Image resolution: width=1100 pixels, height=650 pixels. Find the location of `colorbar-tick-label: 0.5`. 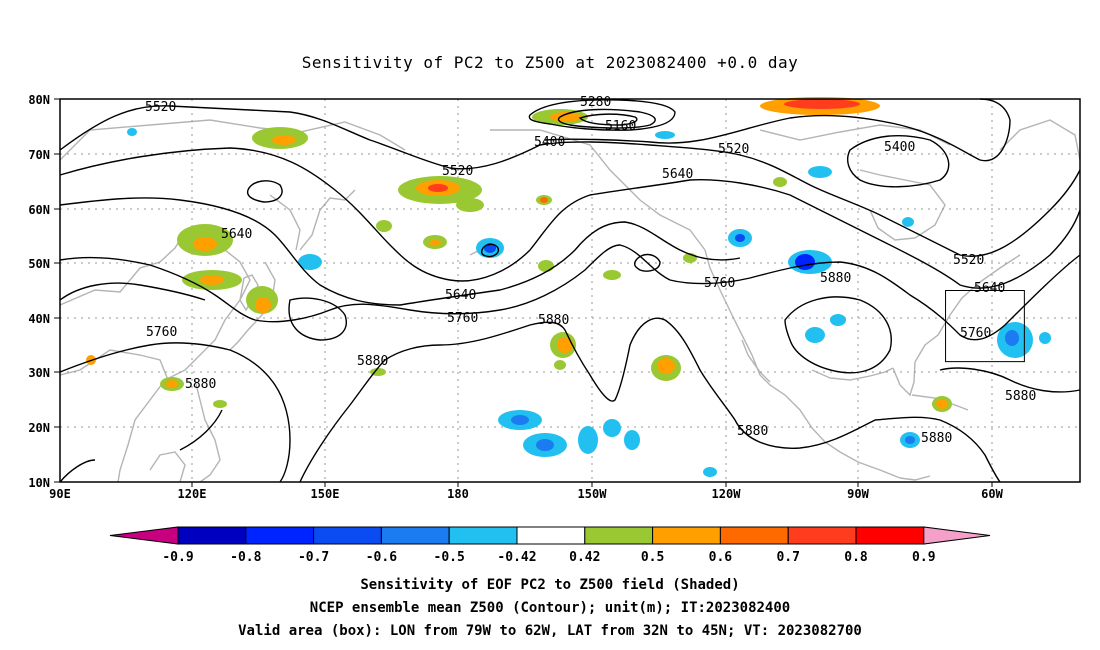

colorbar-tick-label: 0.5 is located at coordinates (652, 557).